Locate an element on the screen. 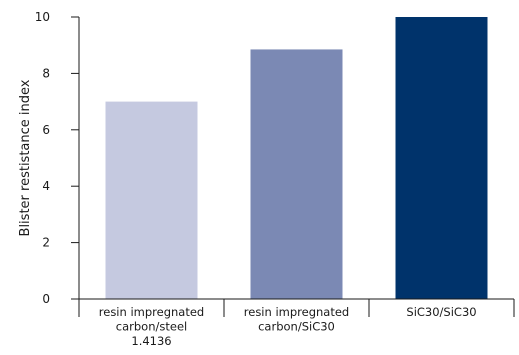 This screenshot has height=355, width=519. y-tick-label-1: 2 is located at coordinates (46, 243).